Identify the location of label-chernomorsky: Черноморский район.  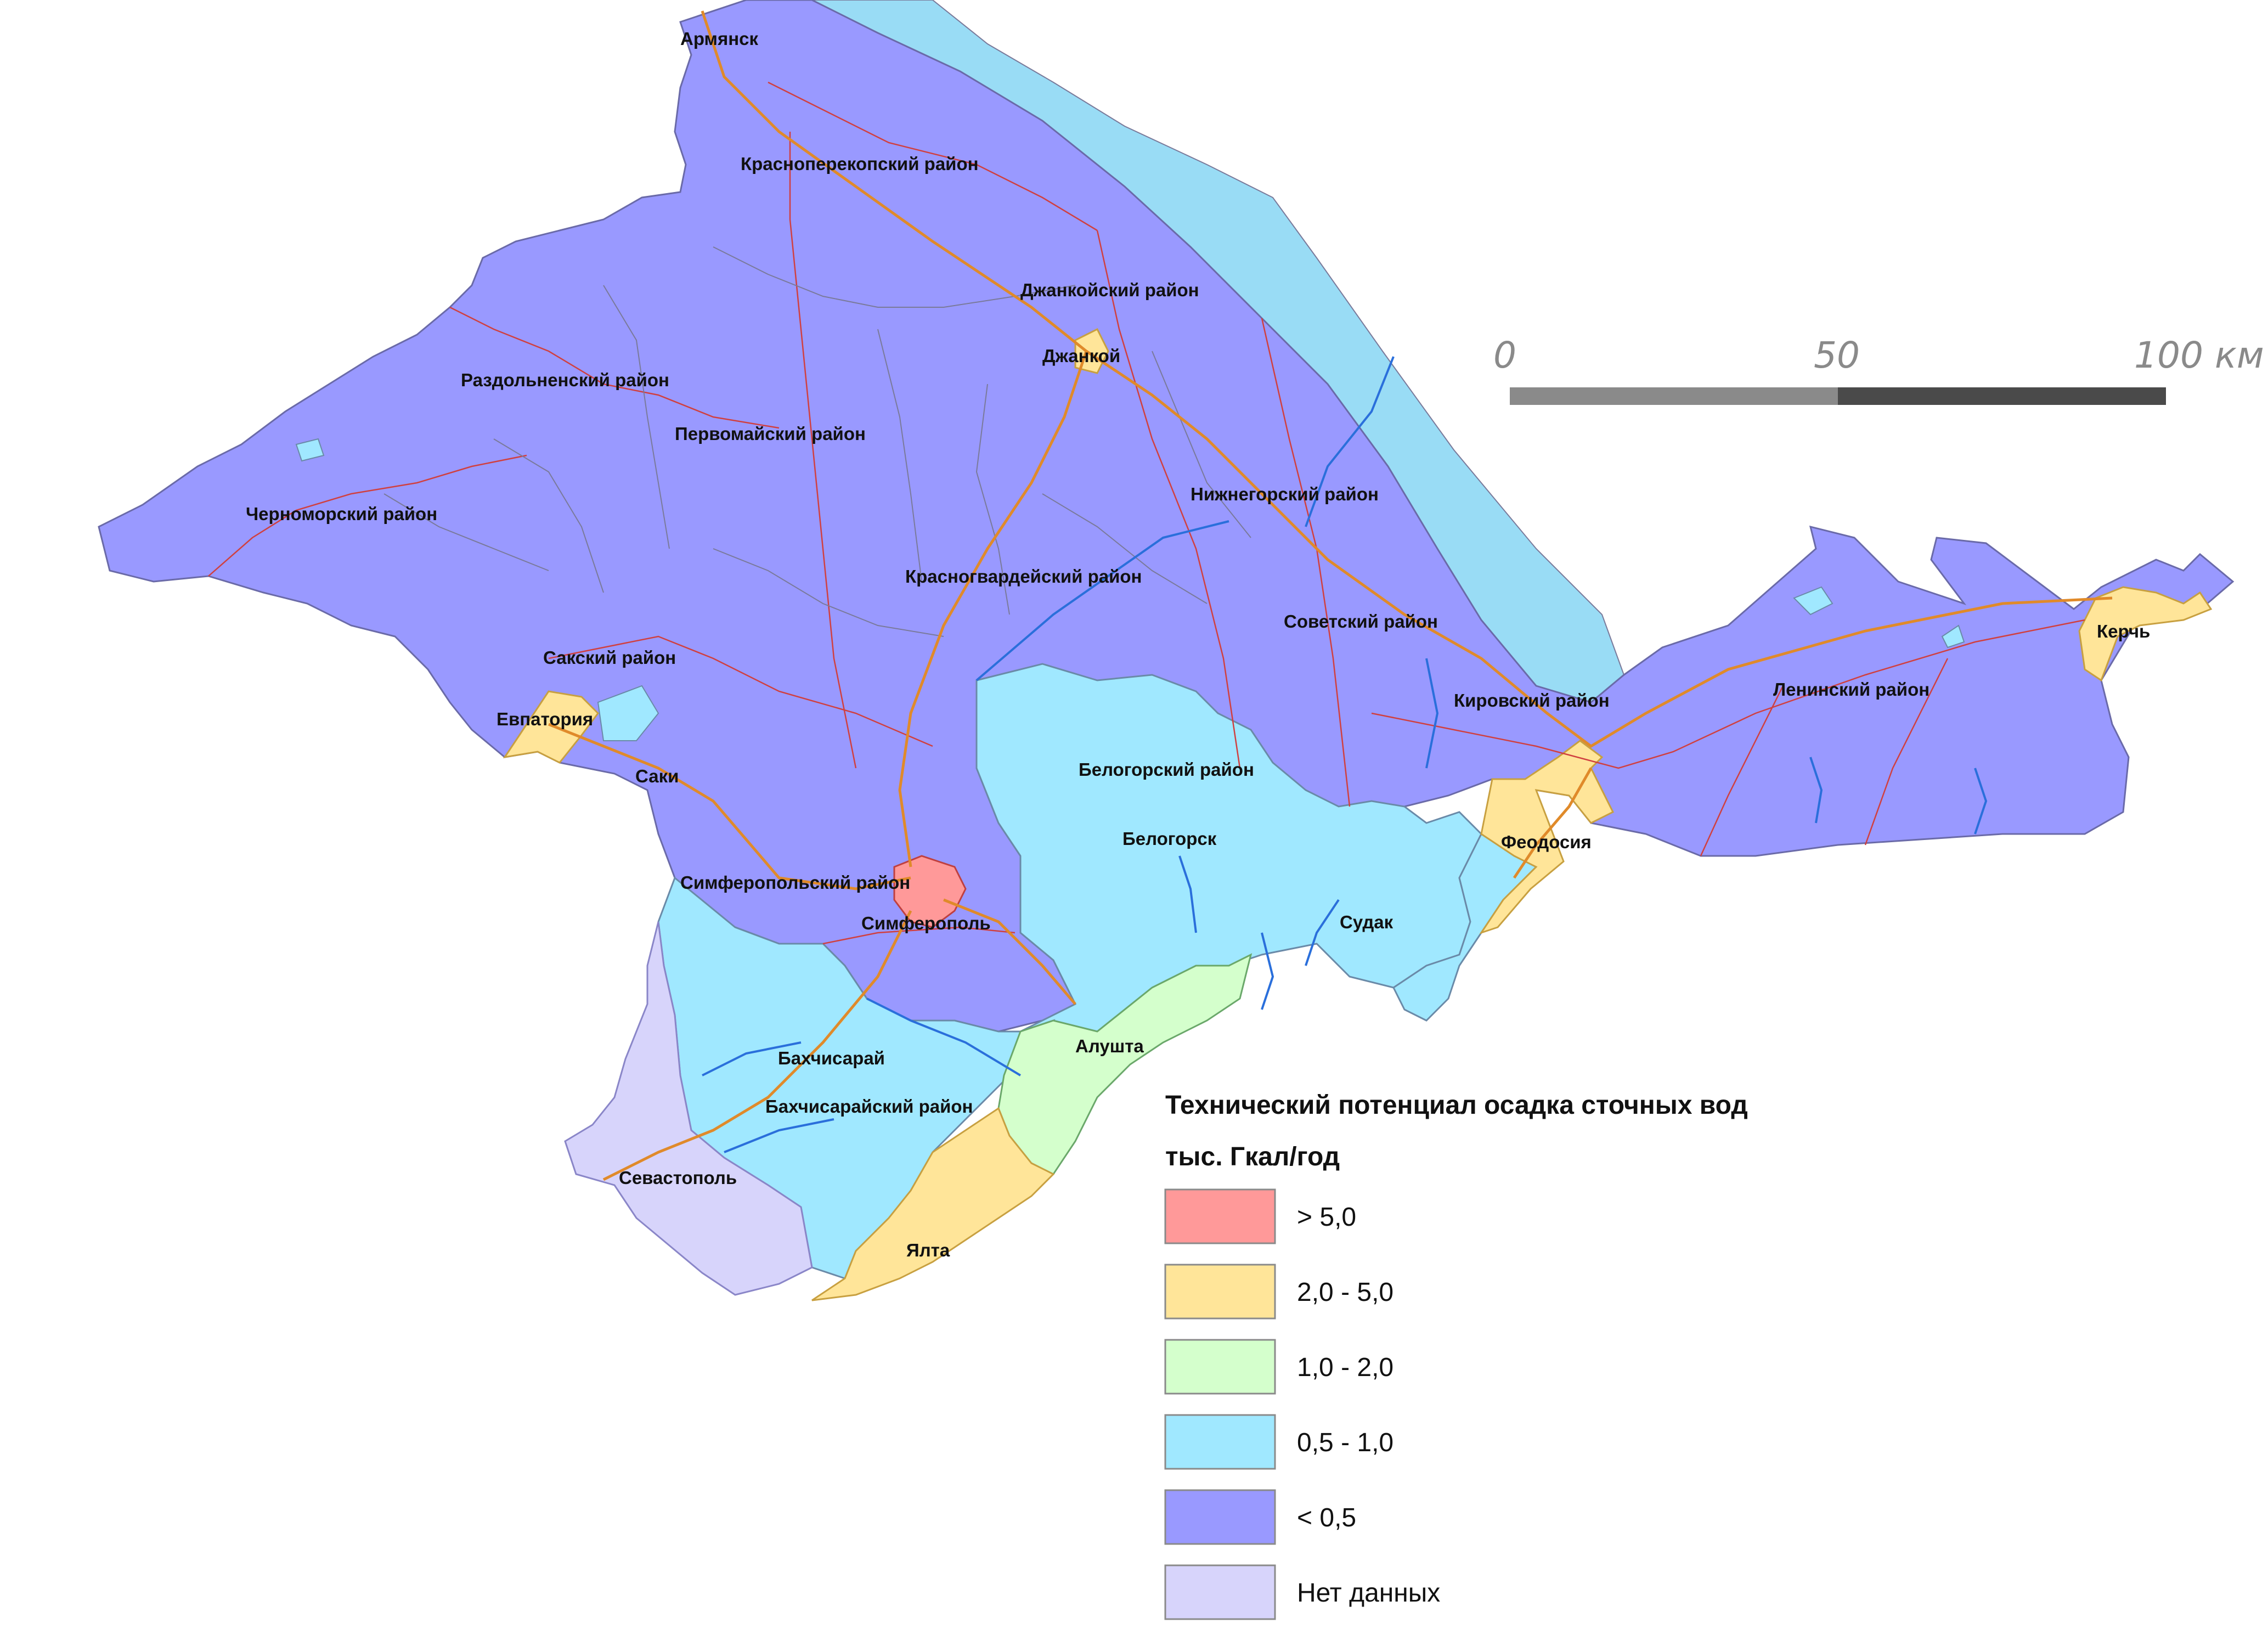
(341, 514).